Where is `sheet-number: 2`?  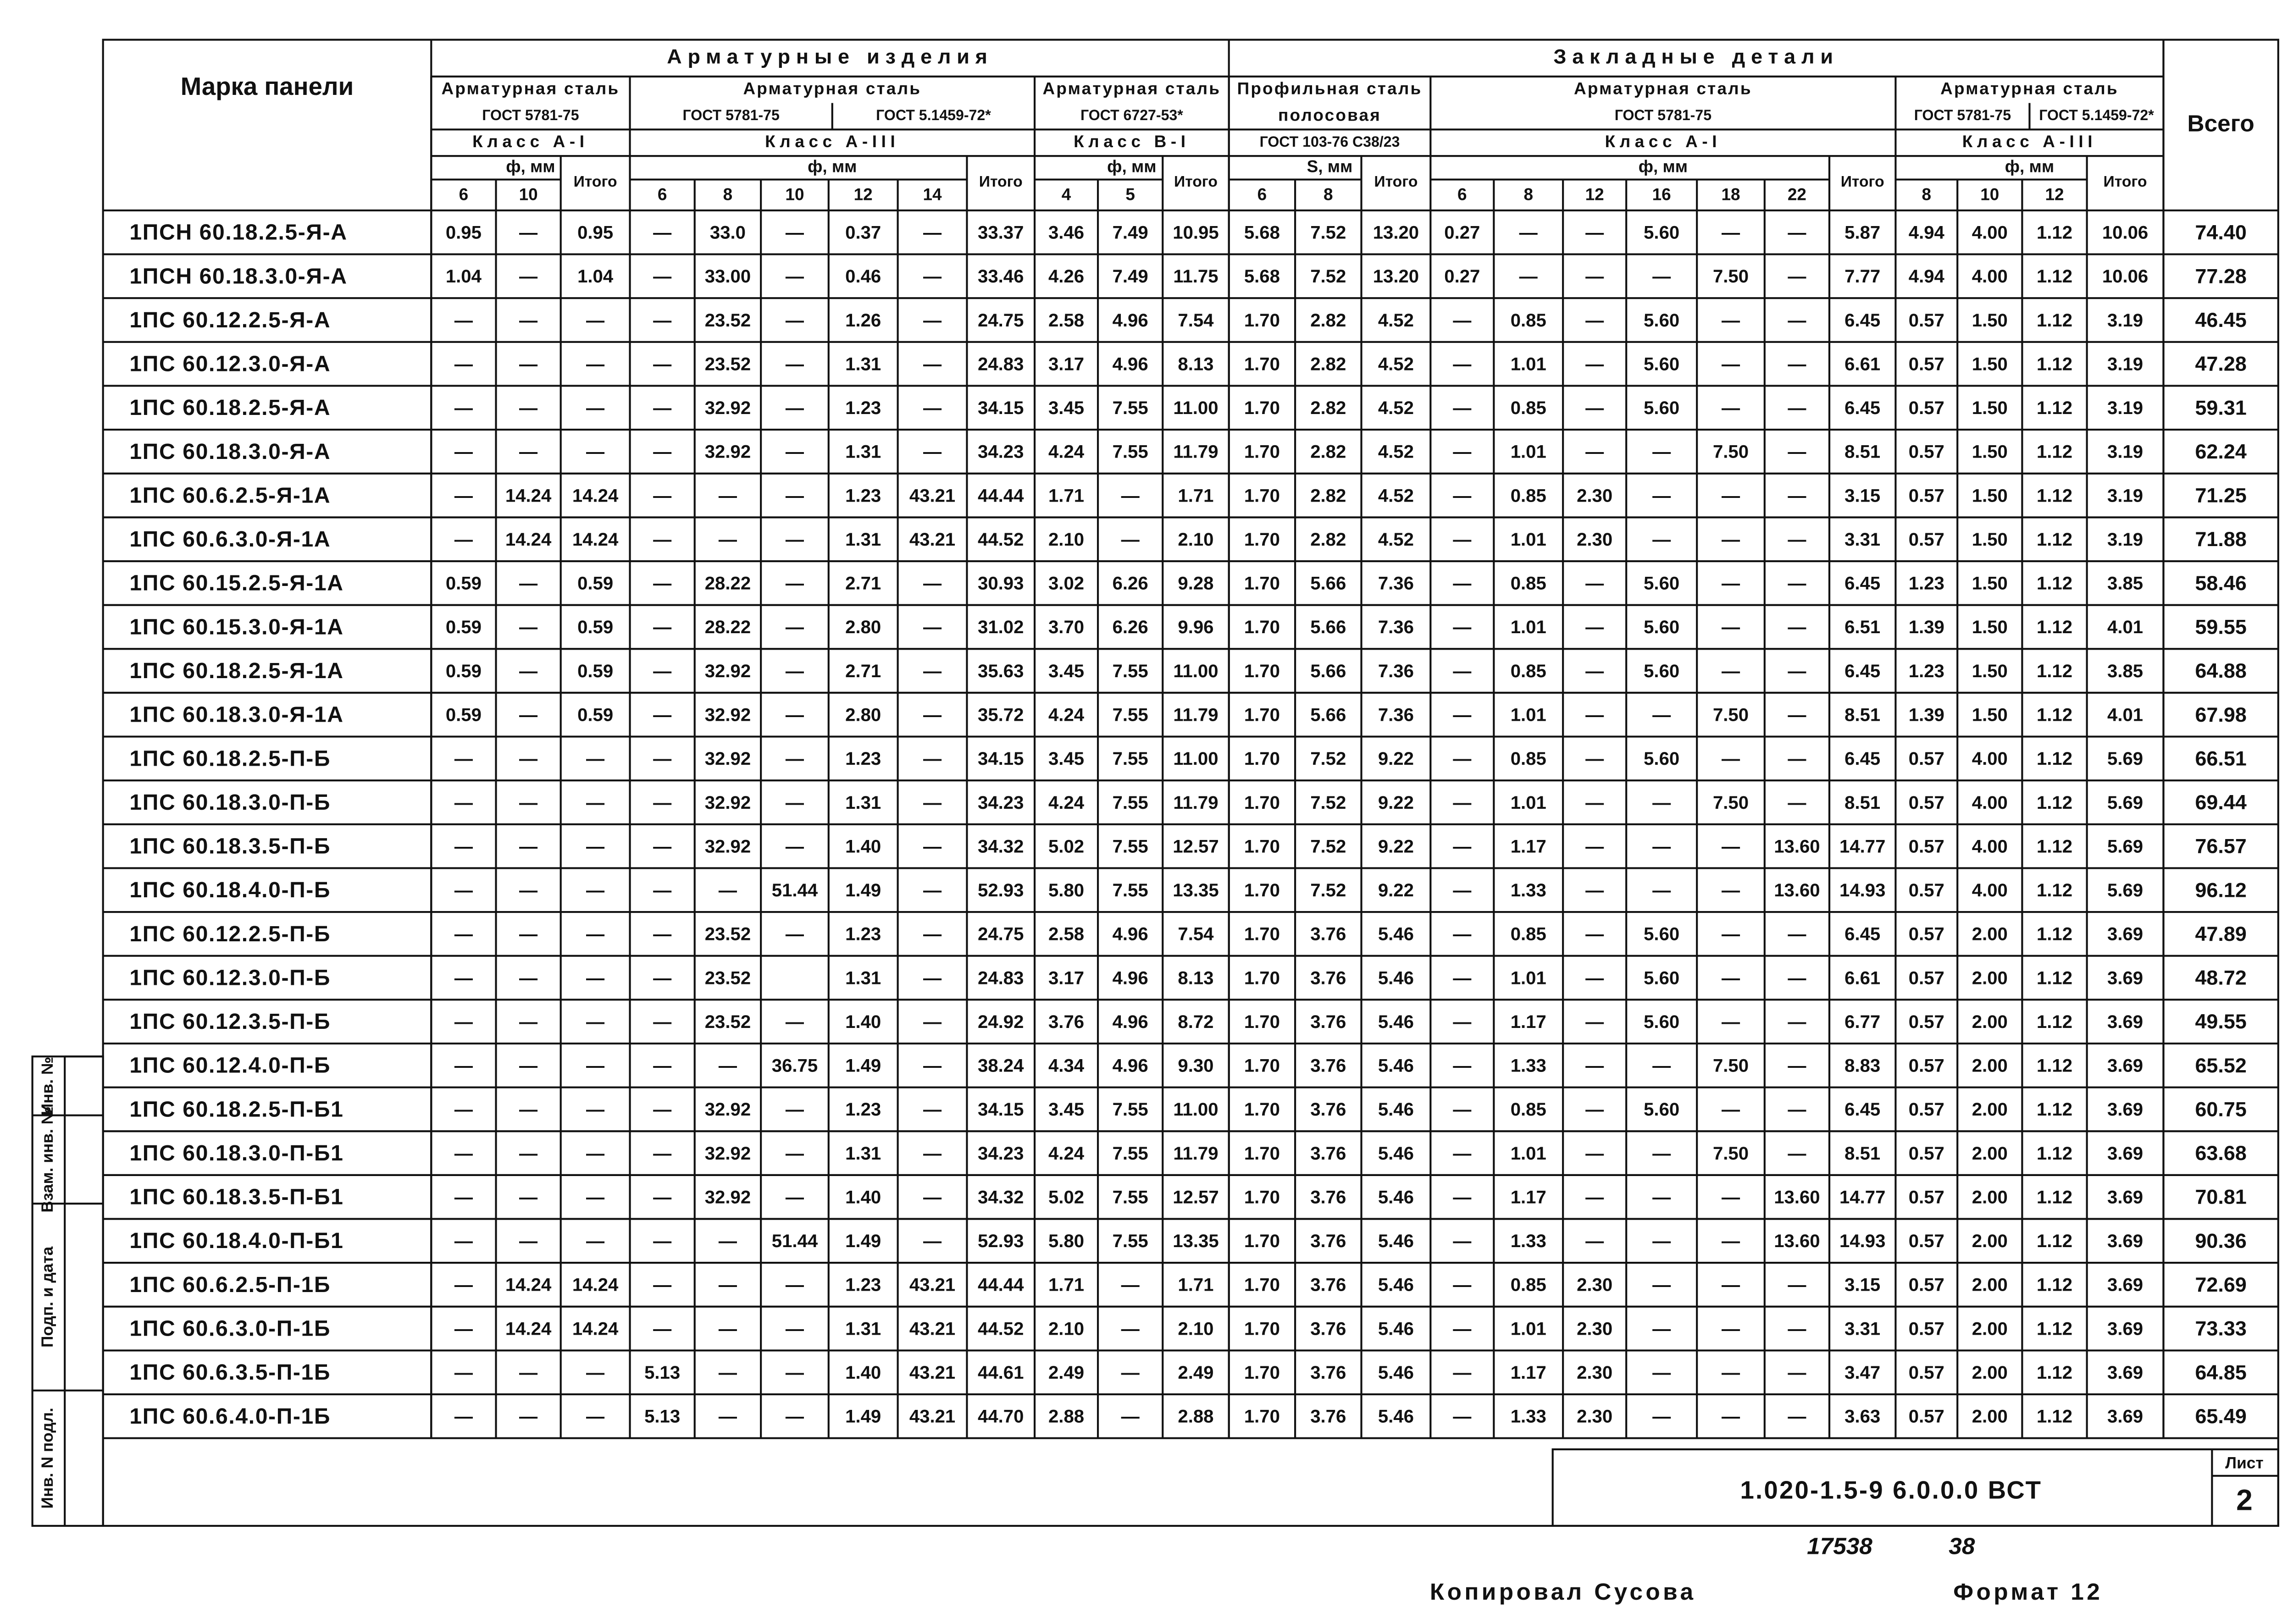 sheet-number: 2 is located at coordinates (2244, 1500).